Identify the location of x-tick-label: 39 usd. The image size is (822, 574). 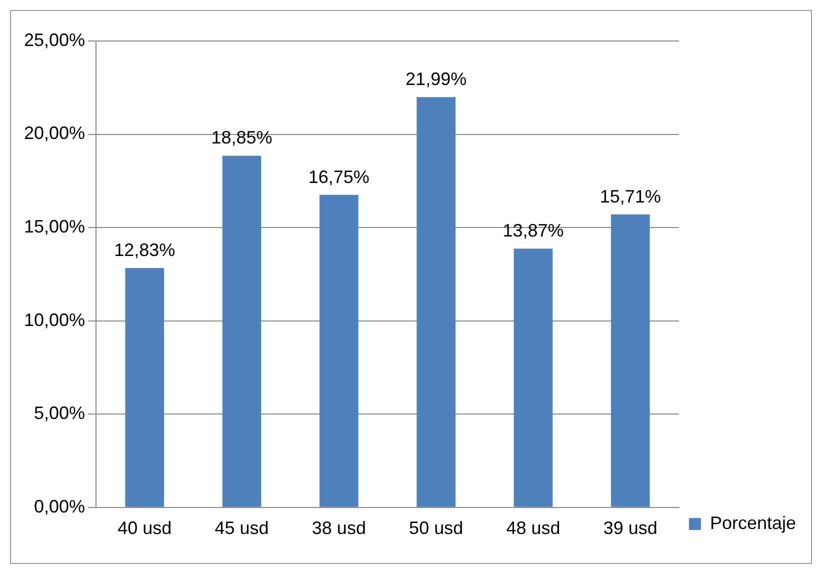
(630, 528).